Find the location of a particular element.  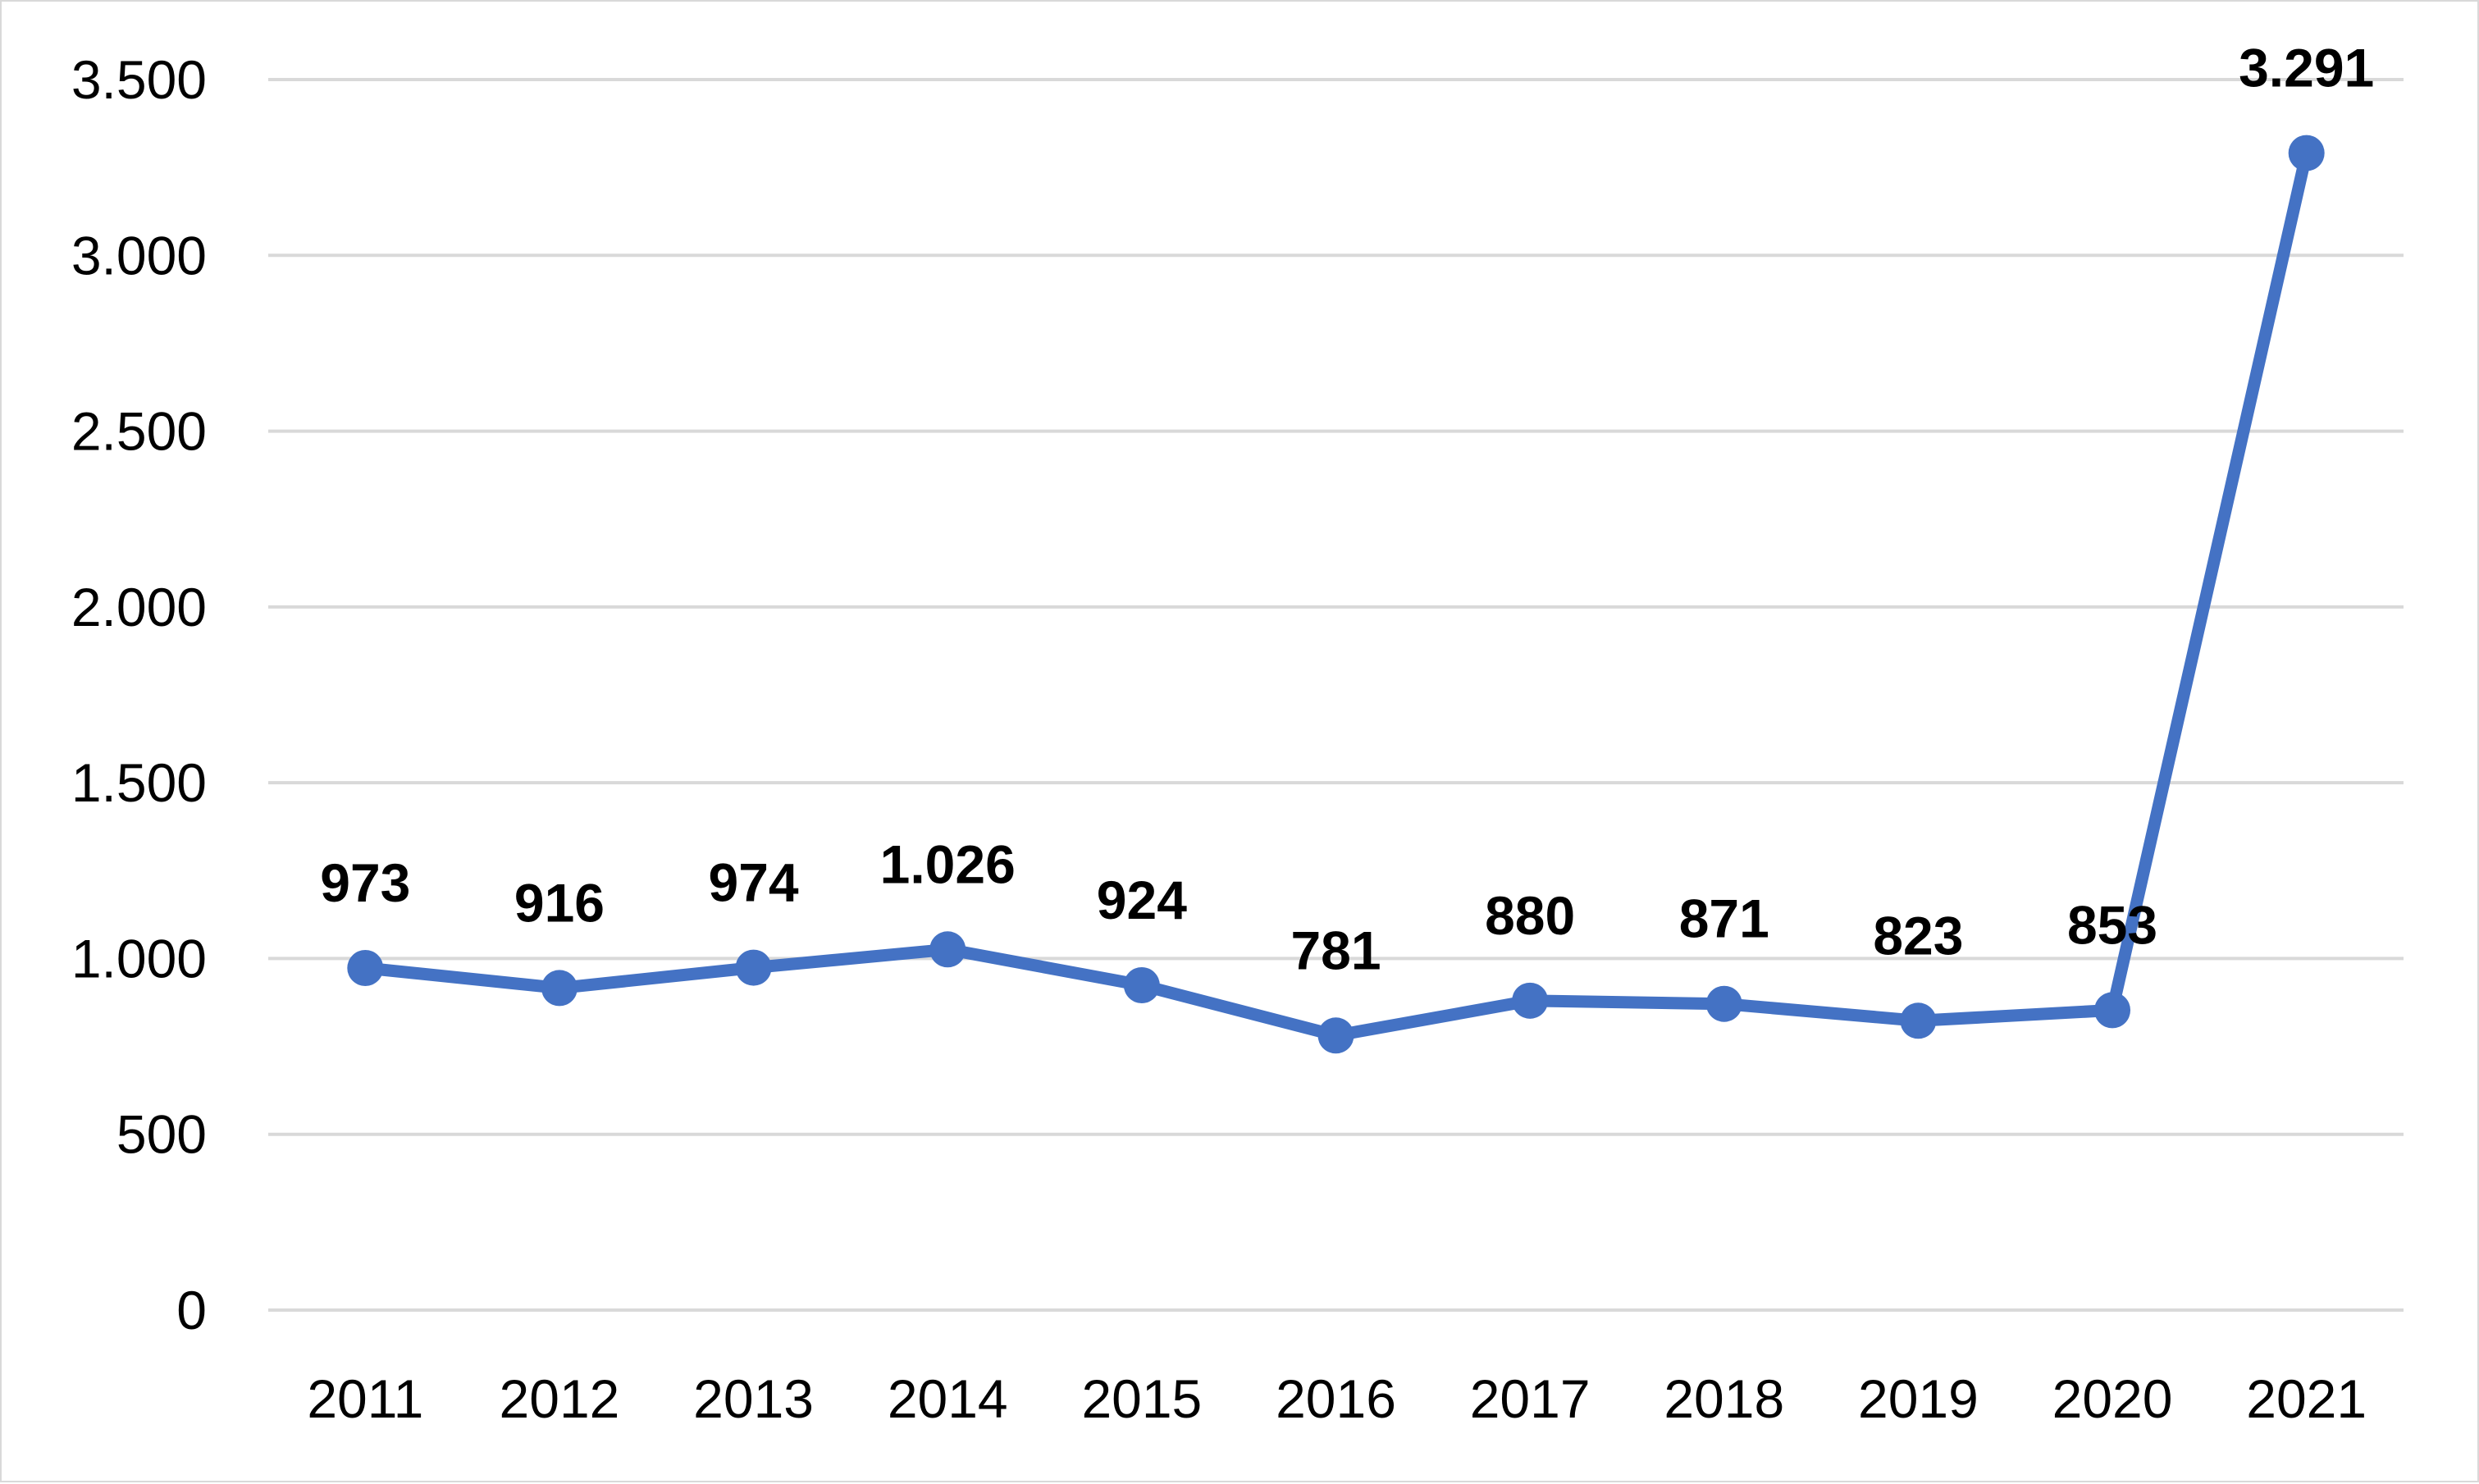

data-label: 974 is located at coordinates (754, 883).